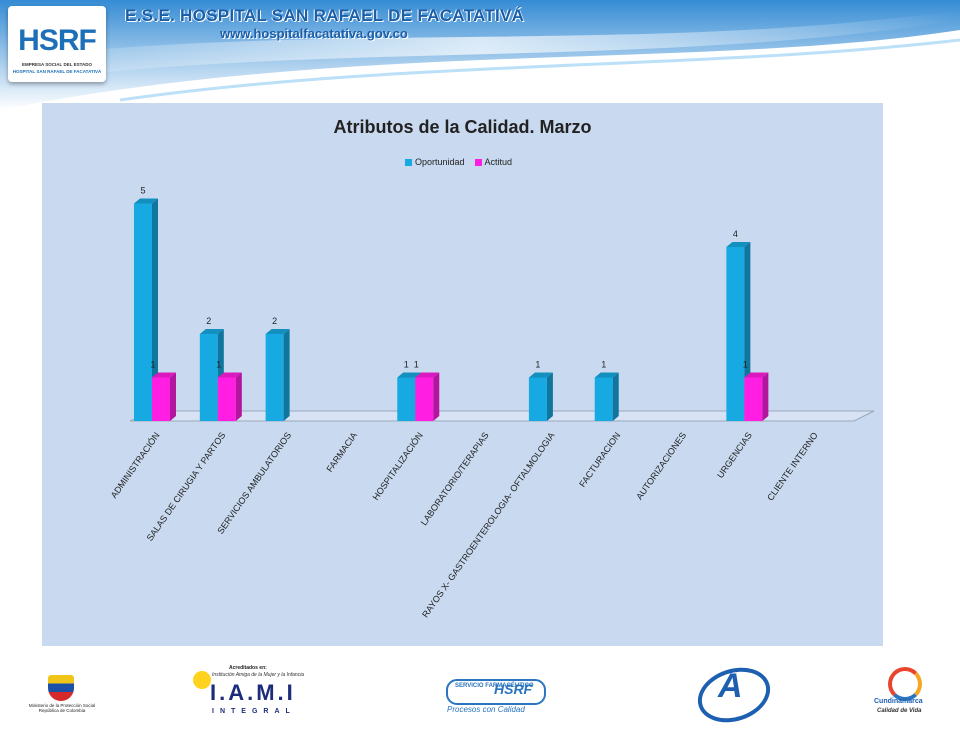  What do you see at coordinates (905, 684) in the screenshot?
I see `cundinamarca-swirl-icon` at bounding box center [905, 684].